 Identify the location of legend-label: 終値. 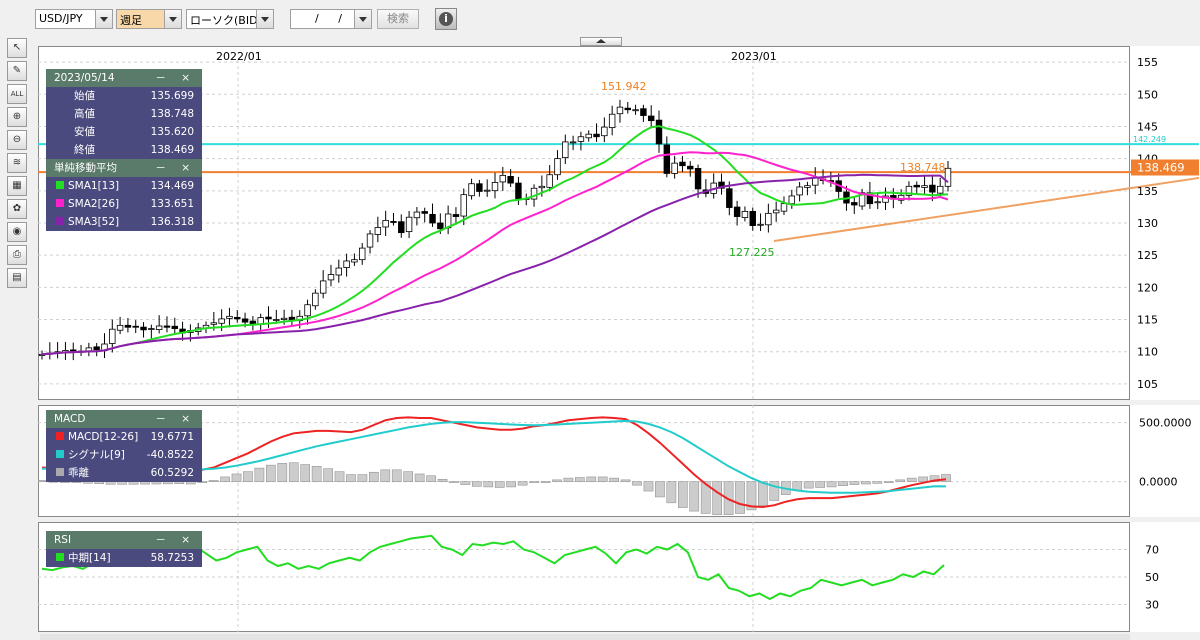
(84, 150).